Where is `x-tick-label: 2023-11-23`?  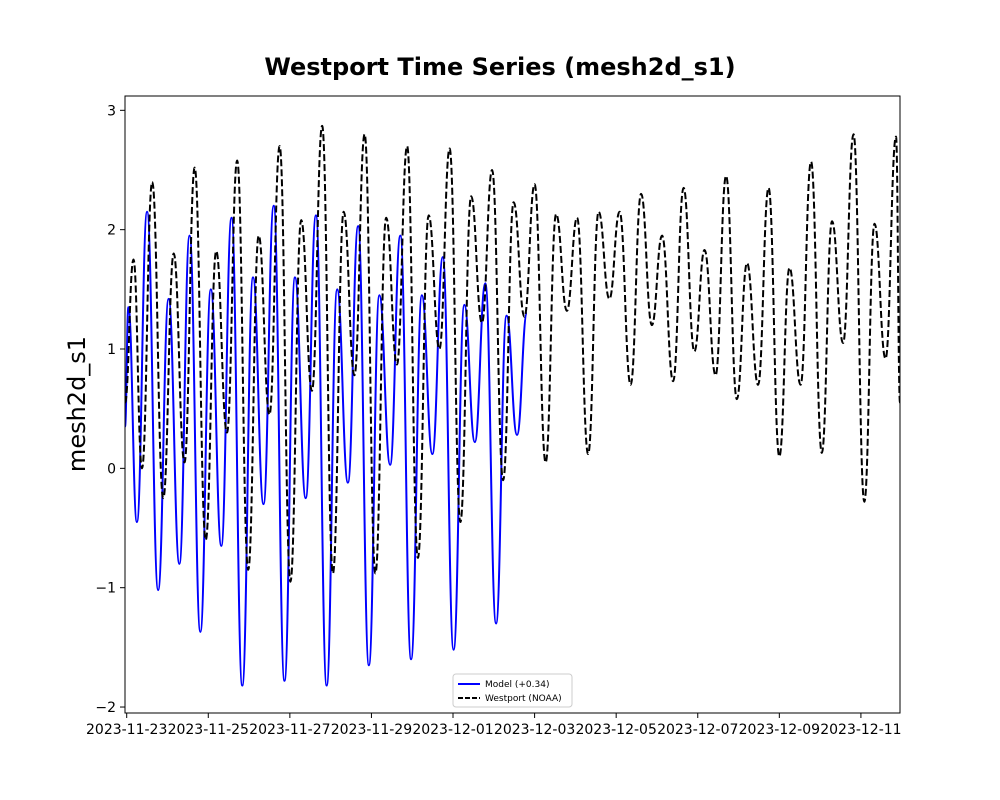
x-tick-label: 2023-11-23 is located at coordinates (126, 730).